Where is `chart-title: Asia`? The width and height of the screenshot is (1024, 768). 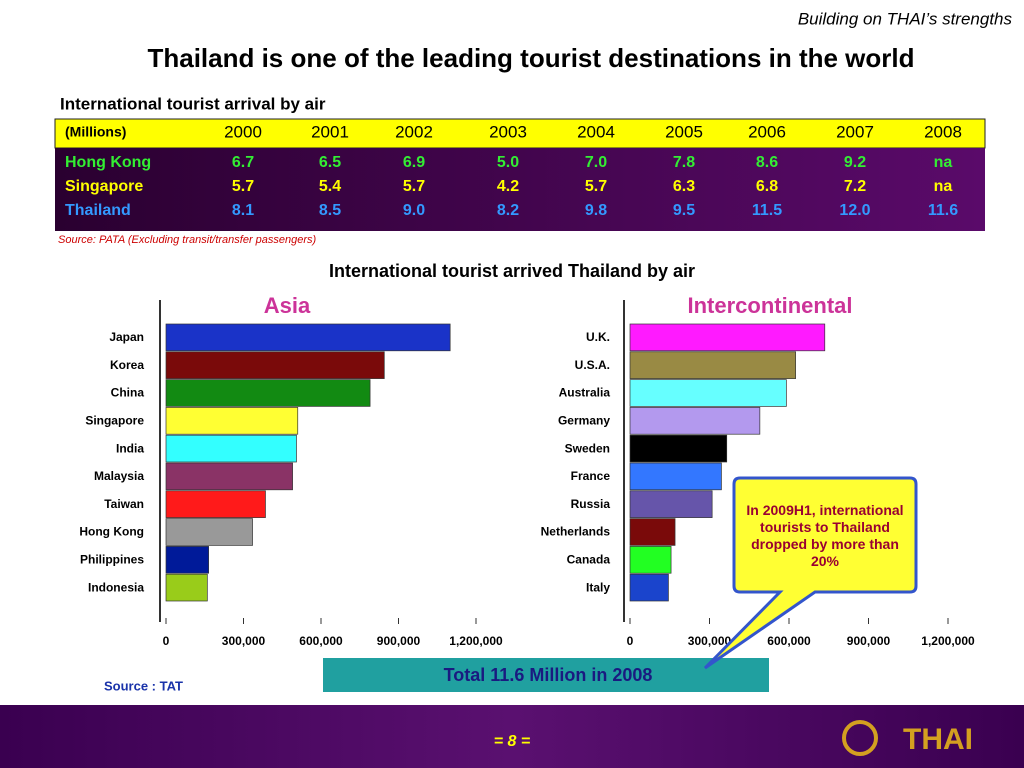 chart-title: Asia is located at coordinates (287, 305).